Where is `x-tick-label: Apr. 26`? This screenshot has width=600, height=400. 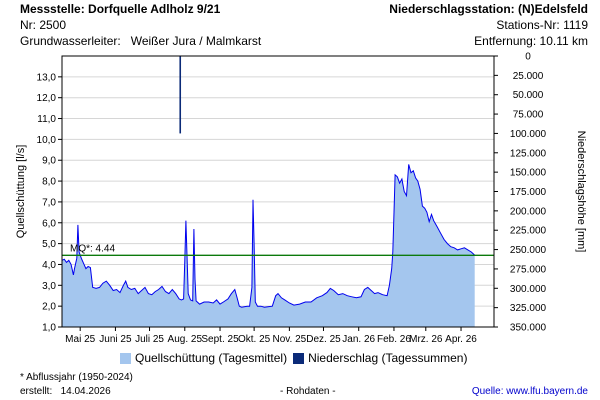
x-tick-label: Apr. 26 is located at coordinates (461, 339).